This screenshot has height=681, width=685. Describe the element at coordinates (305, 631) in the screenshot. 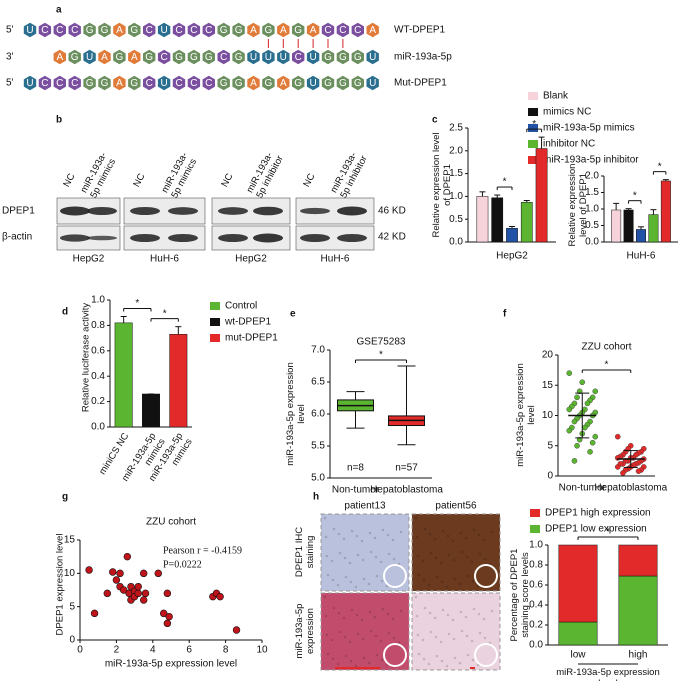

I see `ihc-row-label: miR-193a-5p expression` at that location.